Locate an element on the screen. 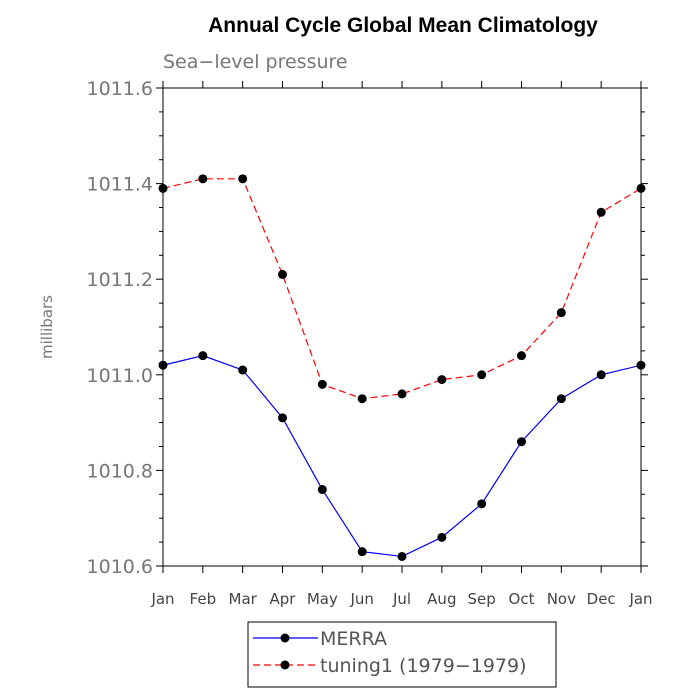 The image size is (700, 700). x-tick-label: Sep is located at coordinates (482, 599).